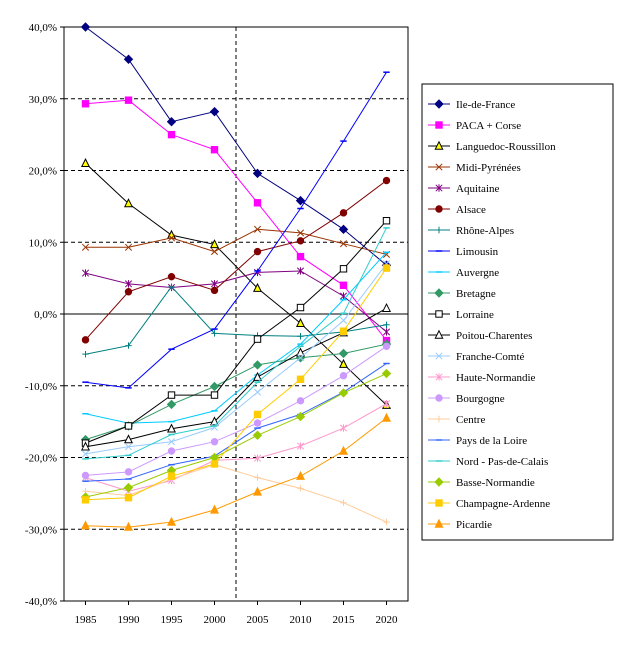 Image resolution: width=625 pixels, height=647 pixels. I want to click on legend-label: Bourgogne, so click(480, 399).